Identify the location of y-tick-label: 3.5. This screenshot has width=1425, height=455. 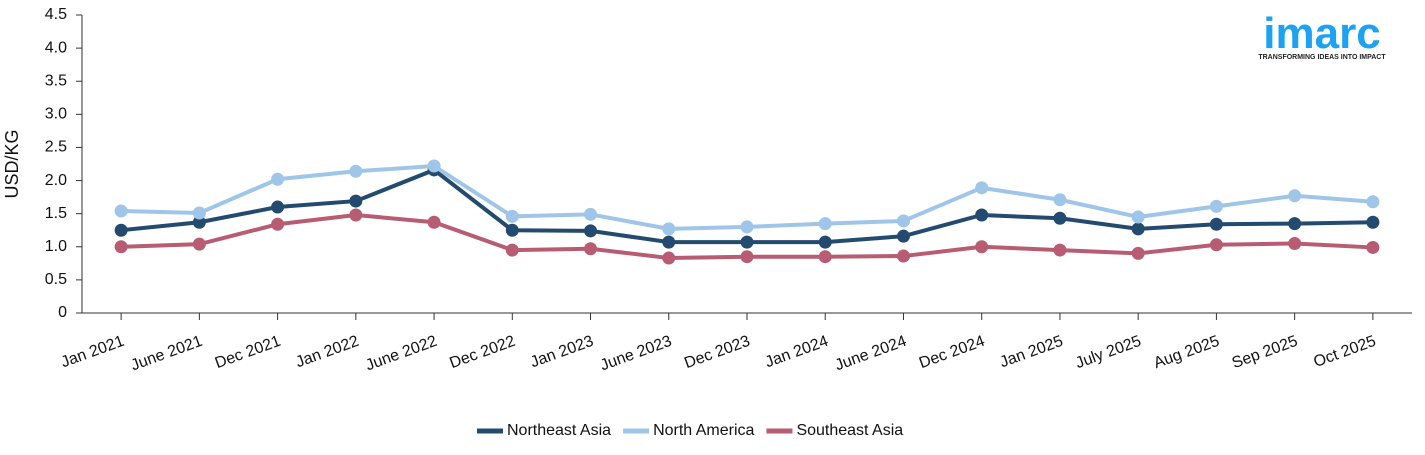
(56, 80).